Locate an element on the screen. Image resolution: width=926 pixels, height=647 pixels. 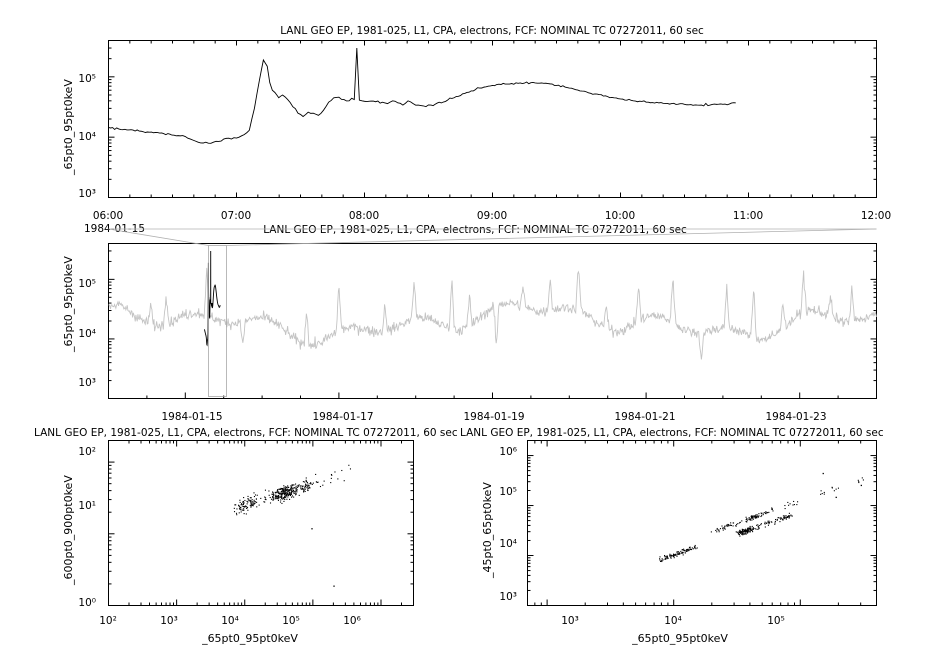
panel1-ylabel: _65pt0_95pt0keV is located at coordinates (68, 127).